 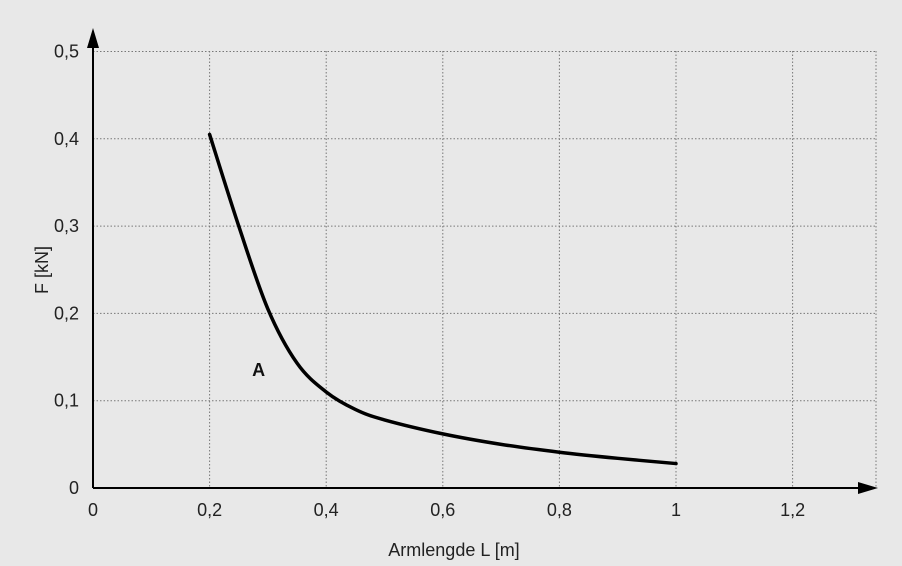 What do you see at coordinates (66, 313) in the screenshot?
I see `y-tick-label-2: 0,2` at bounding box center [66, 313].